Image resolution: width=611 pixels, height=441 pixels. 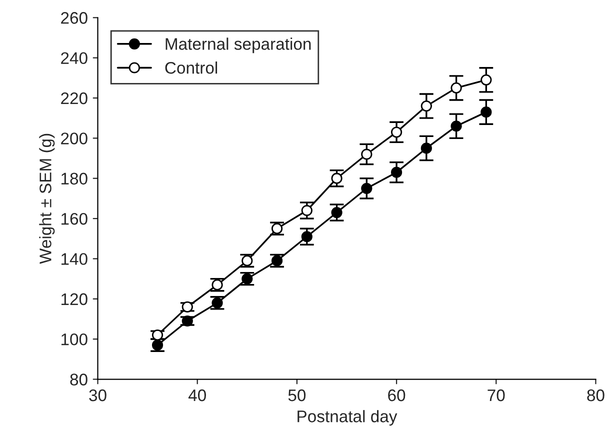 I want to click on y-tick-label: 120, so click(x=75, y=299).